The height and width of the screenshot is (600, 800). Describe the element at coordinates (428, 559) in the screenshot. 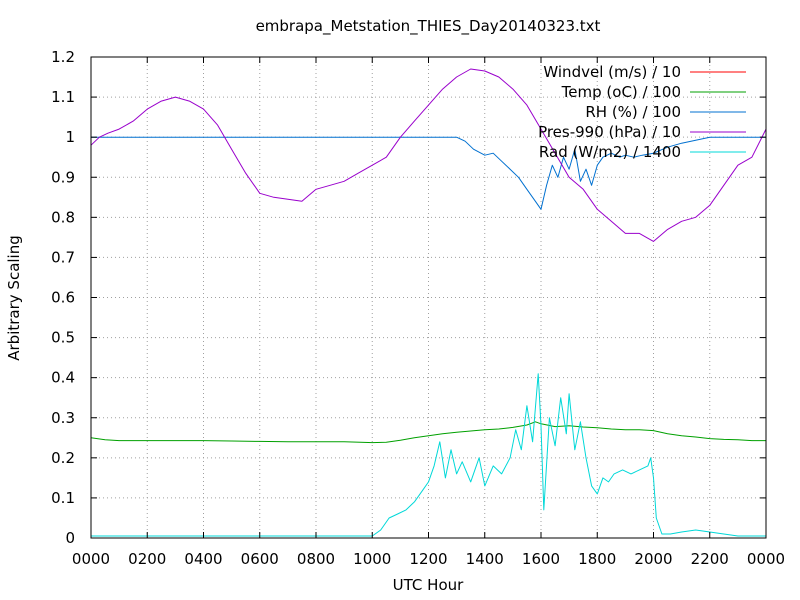

I see `x-tick-label: 1200` at that location.